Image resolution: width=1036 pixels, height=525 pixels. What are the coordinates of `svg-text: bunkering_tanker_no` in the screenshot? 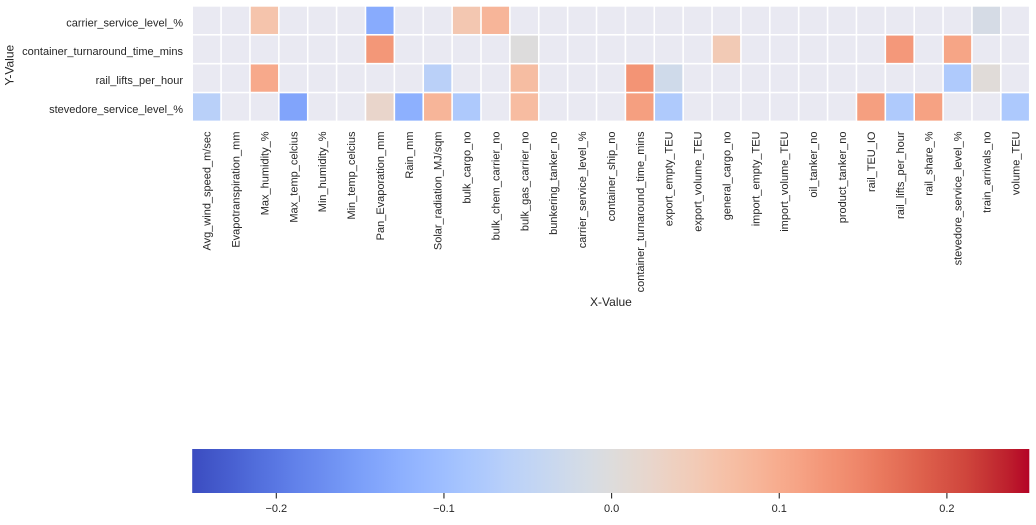 It's located at (554, 183).